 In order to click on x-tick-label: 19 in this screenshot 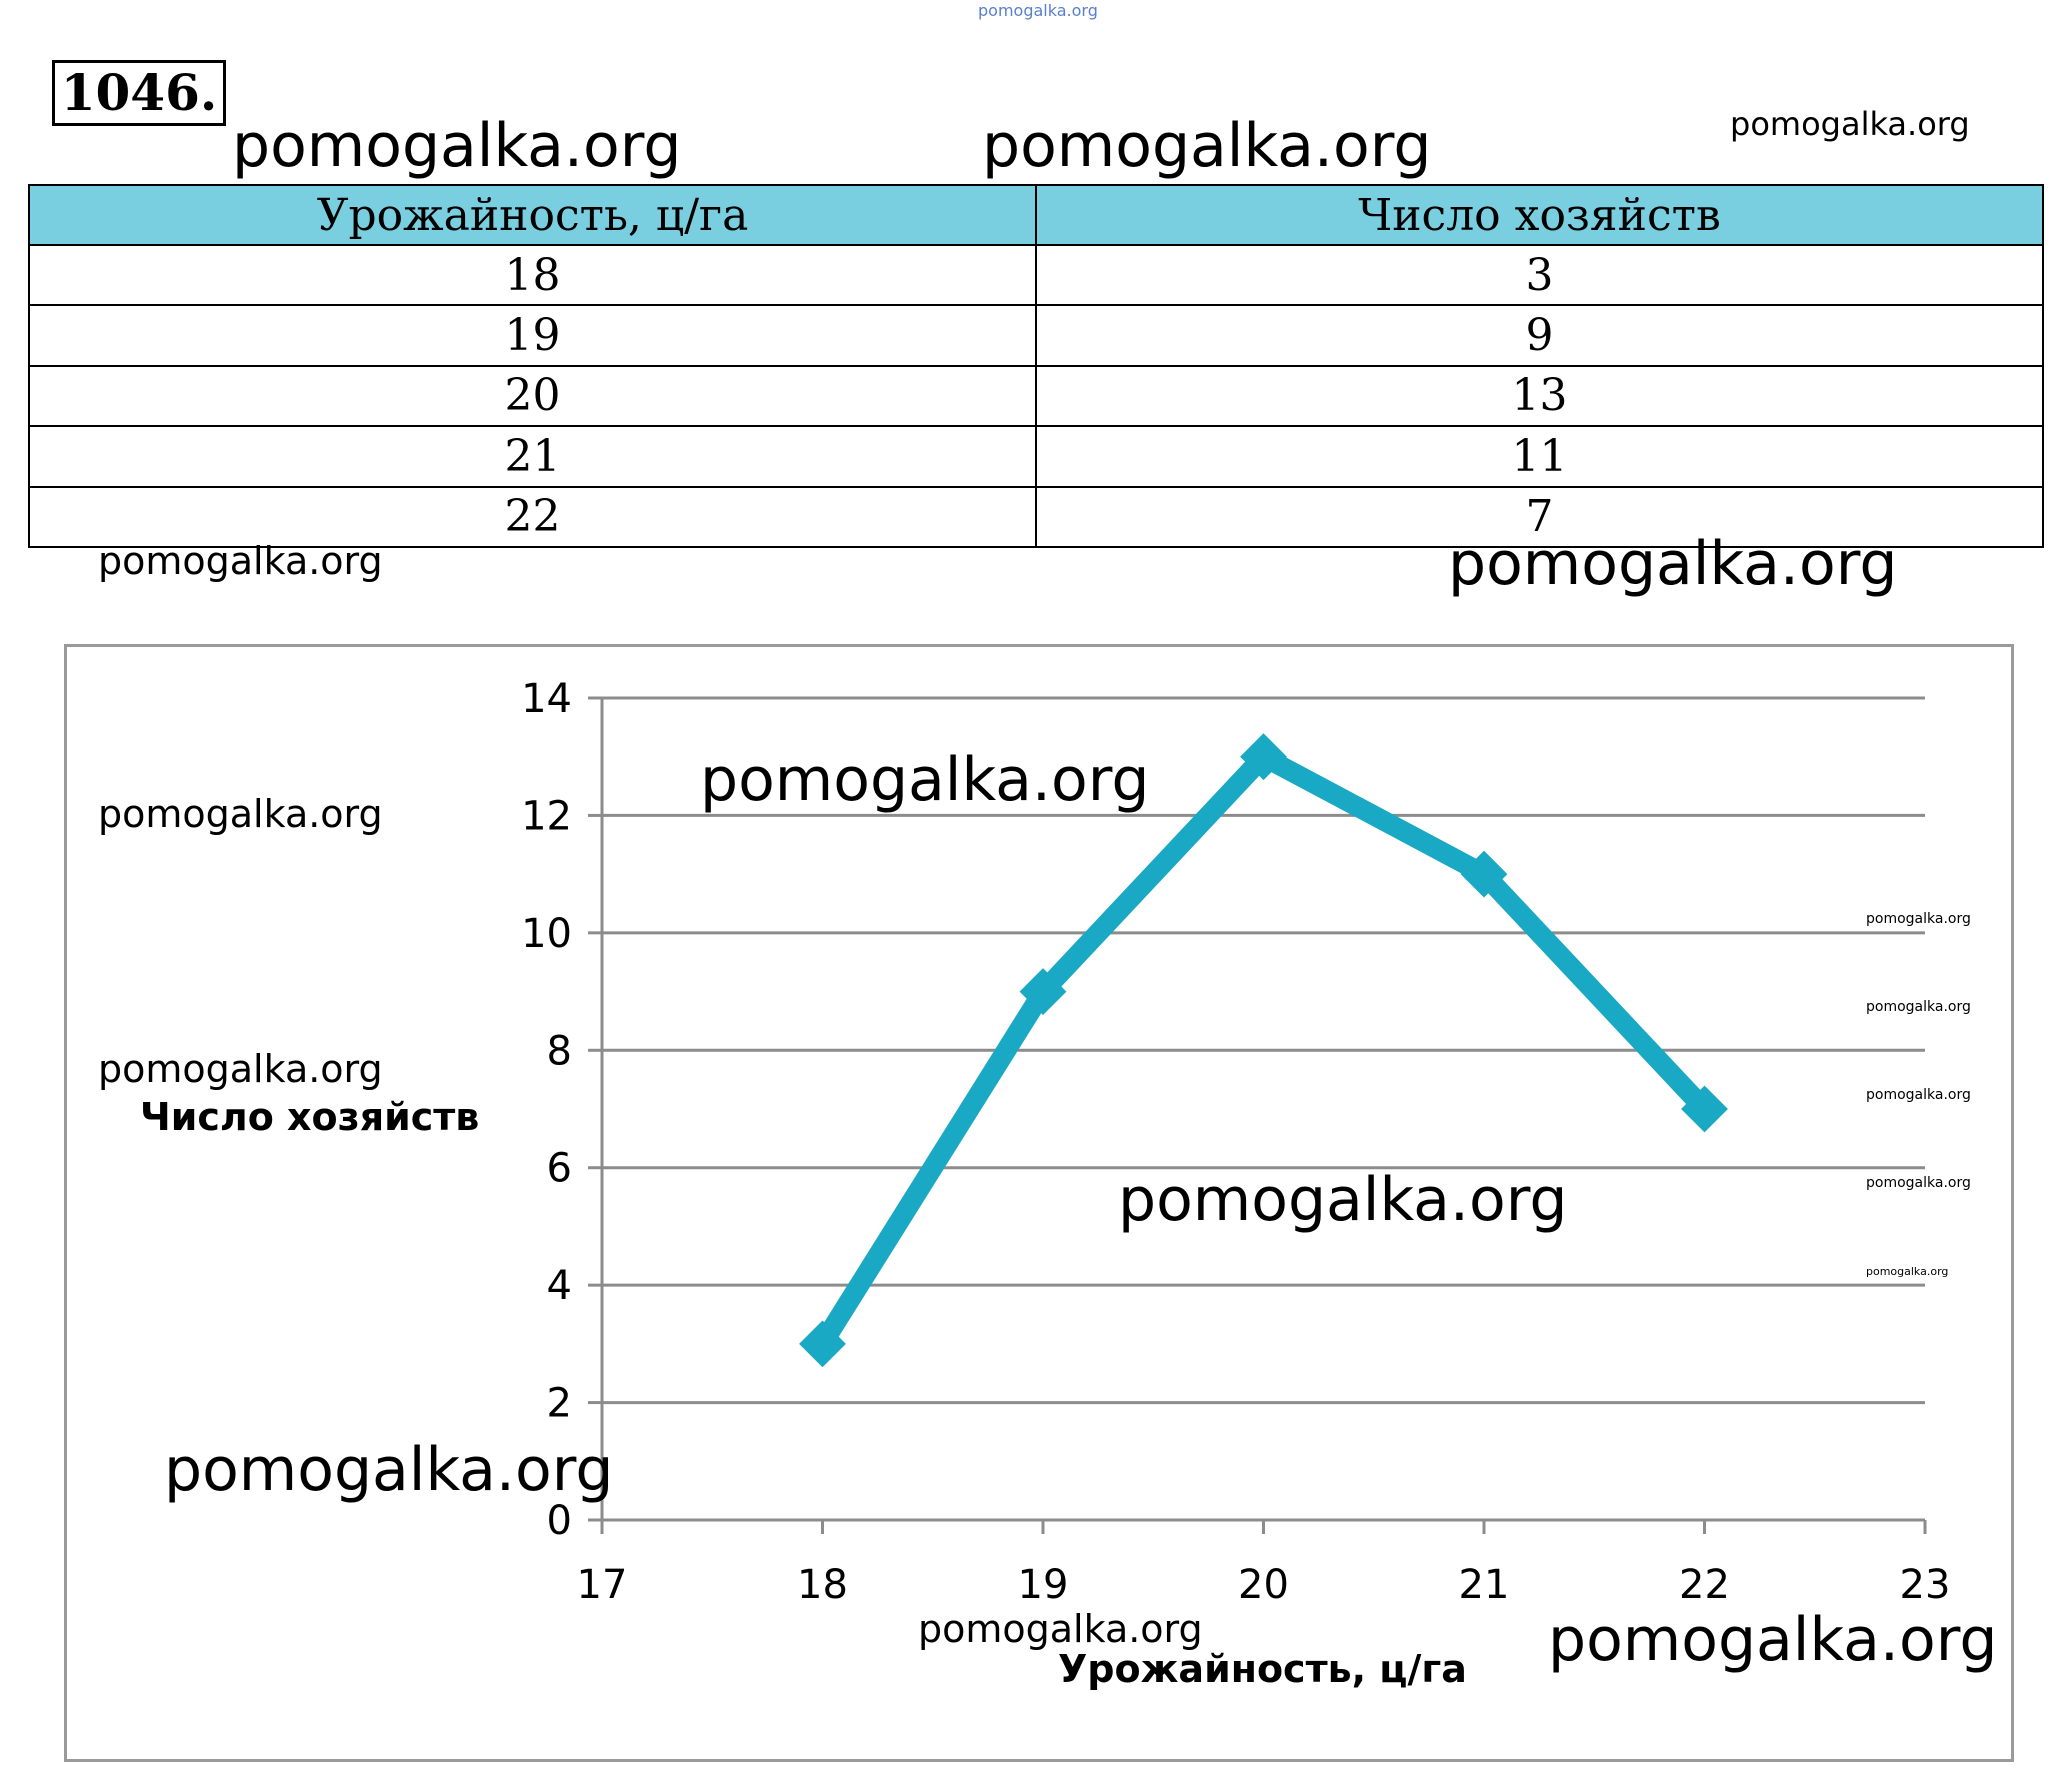, I will do `click(1043, 1585)`.